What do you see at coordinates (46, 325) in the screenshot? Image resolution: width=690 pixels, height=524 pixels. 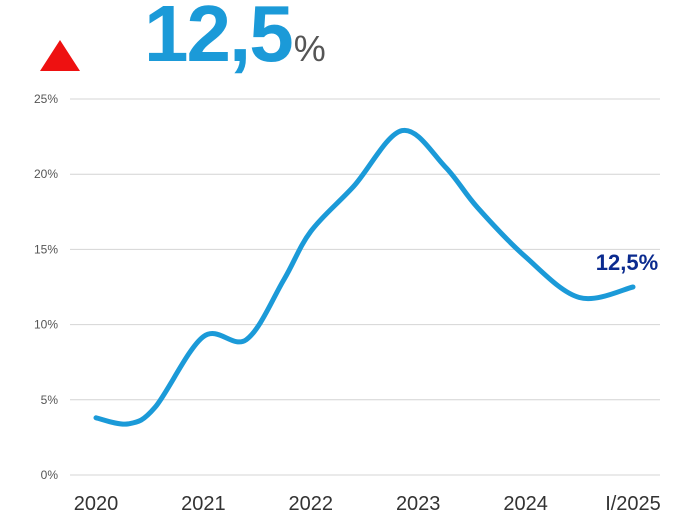 I see `y-tick-label: 10%` at bounding box center [46, 325].